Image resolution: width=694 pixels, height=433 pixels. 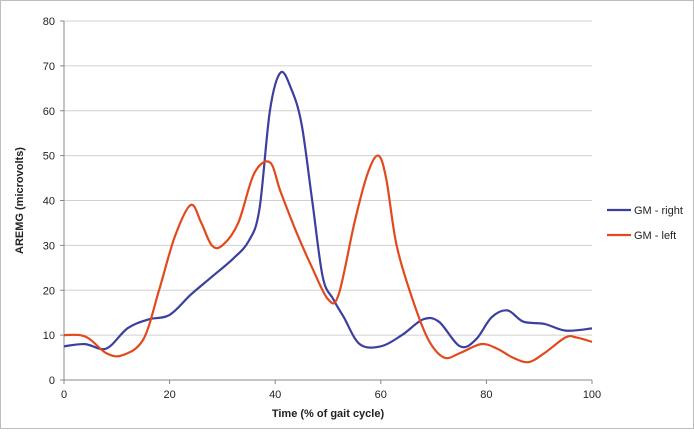 I want to click on y-tick-label: 50, so click(x=49, y=157).